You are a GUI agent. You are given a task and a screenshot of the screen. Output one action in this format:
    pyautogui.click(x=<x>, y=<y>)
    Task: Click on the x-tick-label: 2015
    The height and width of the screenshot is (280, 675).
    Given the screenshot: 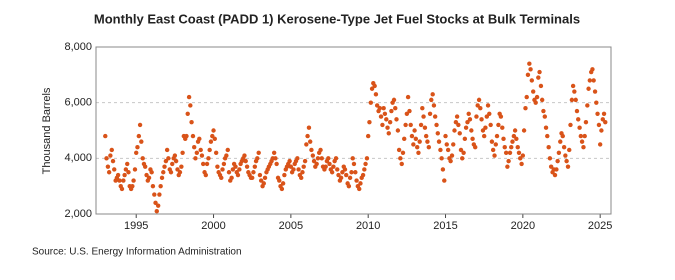 What is the action you would take?
    pyautogui.click(x=445, y=226)
    